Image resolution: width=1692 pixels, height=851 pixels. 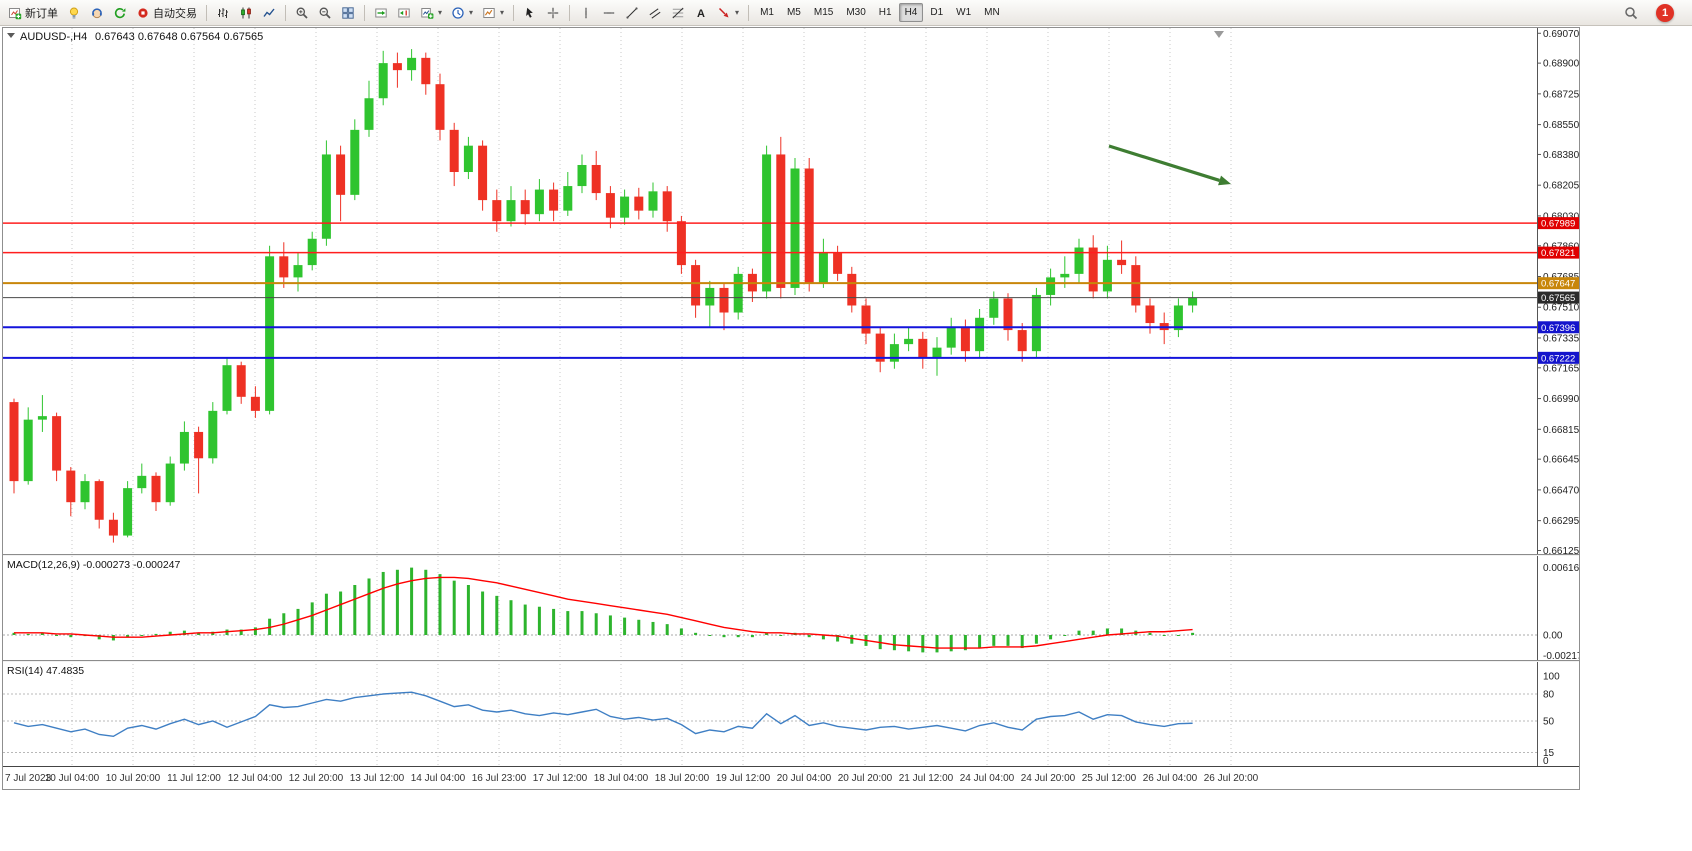 I want to click on zoom-in-icon, so click(x=302, y=13).